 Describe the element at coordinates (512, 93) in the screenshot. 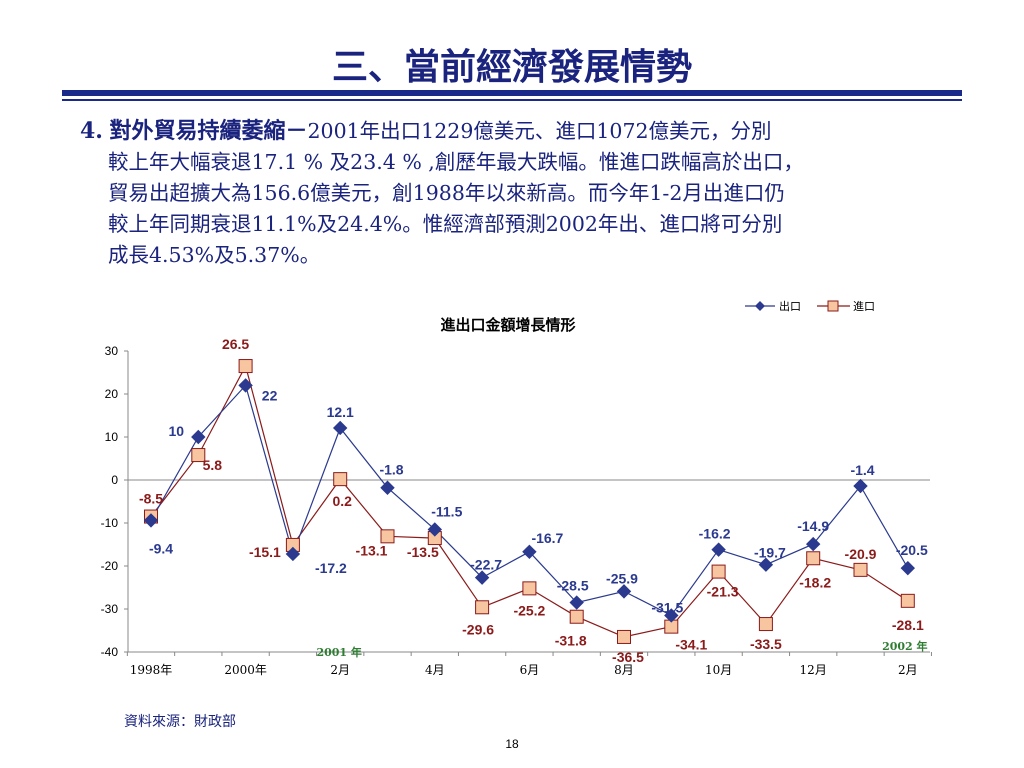

I see `title-underline-thick` at that location.